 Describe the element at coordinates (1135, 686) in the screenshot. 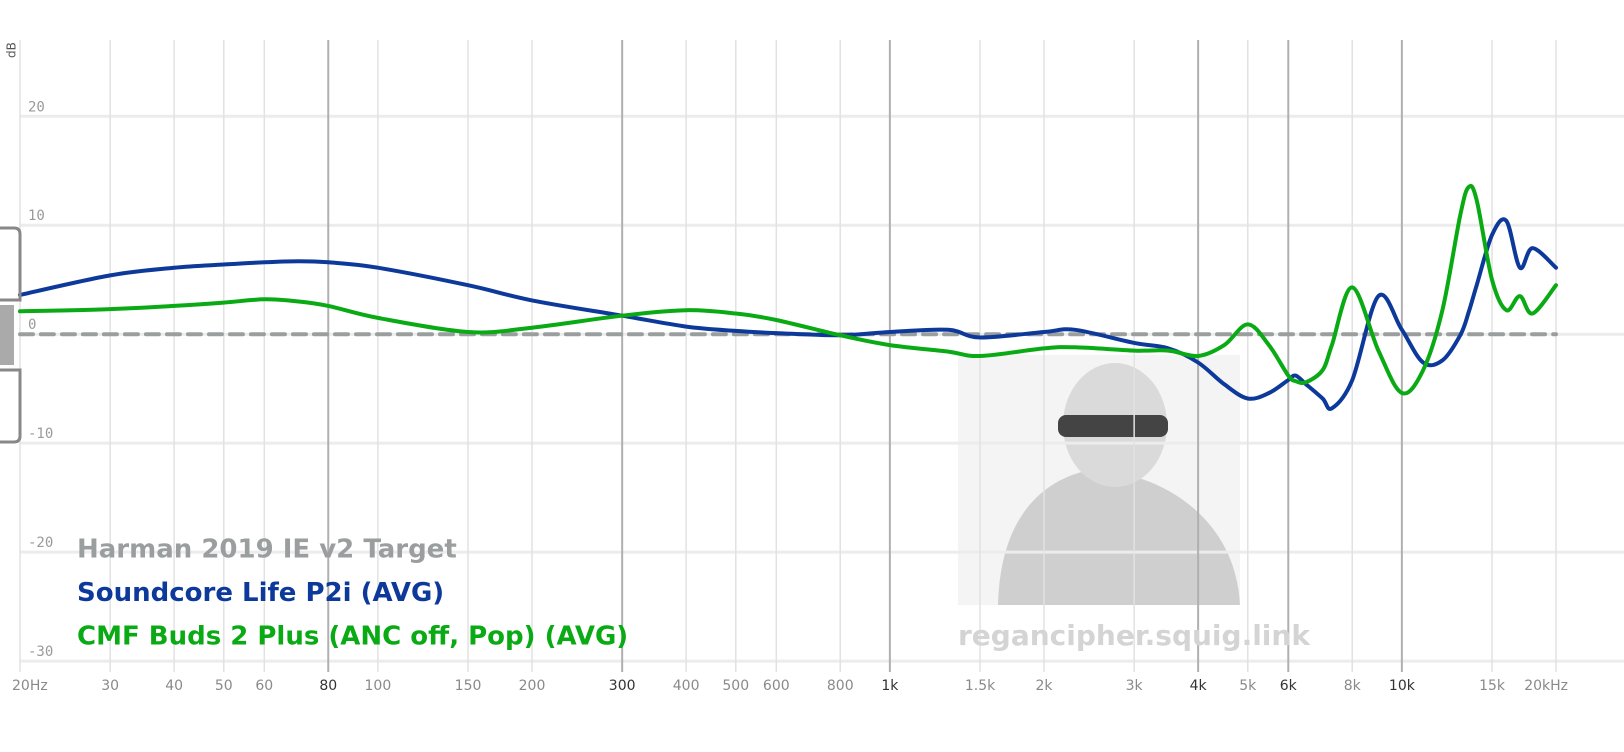

I see `x-tick-label: 3k` at that location.